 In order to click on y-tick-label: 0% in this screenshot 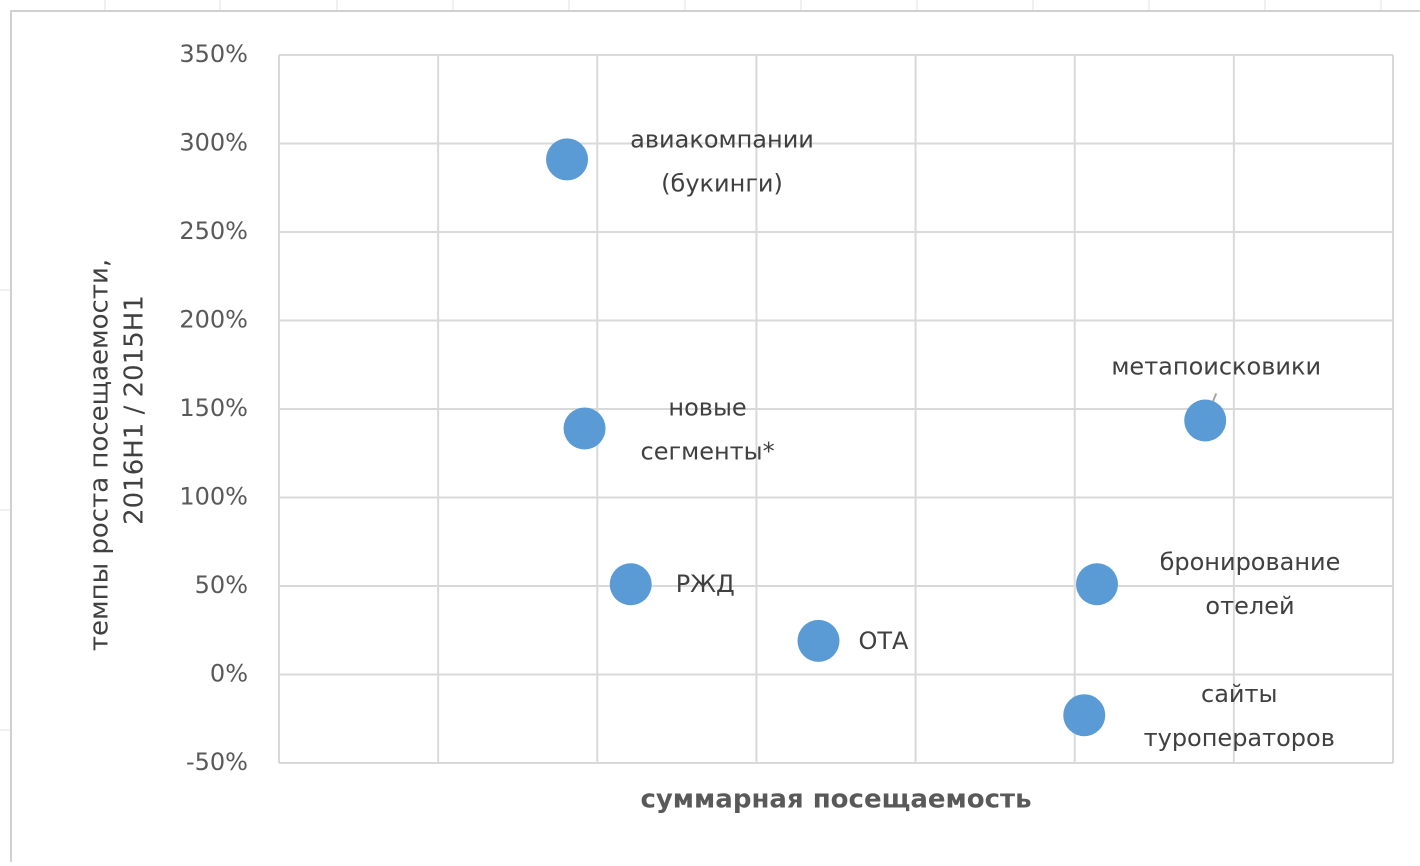, I will do `click(229, 674)`.